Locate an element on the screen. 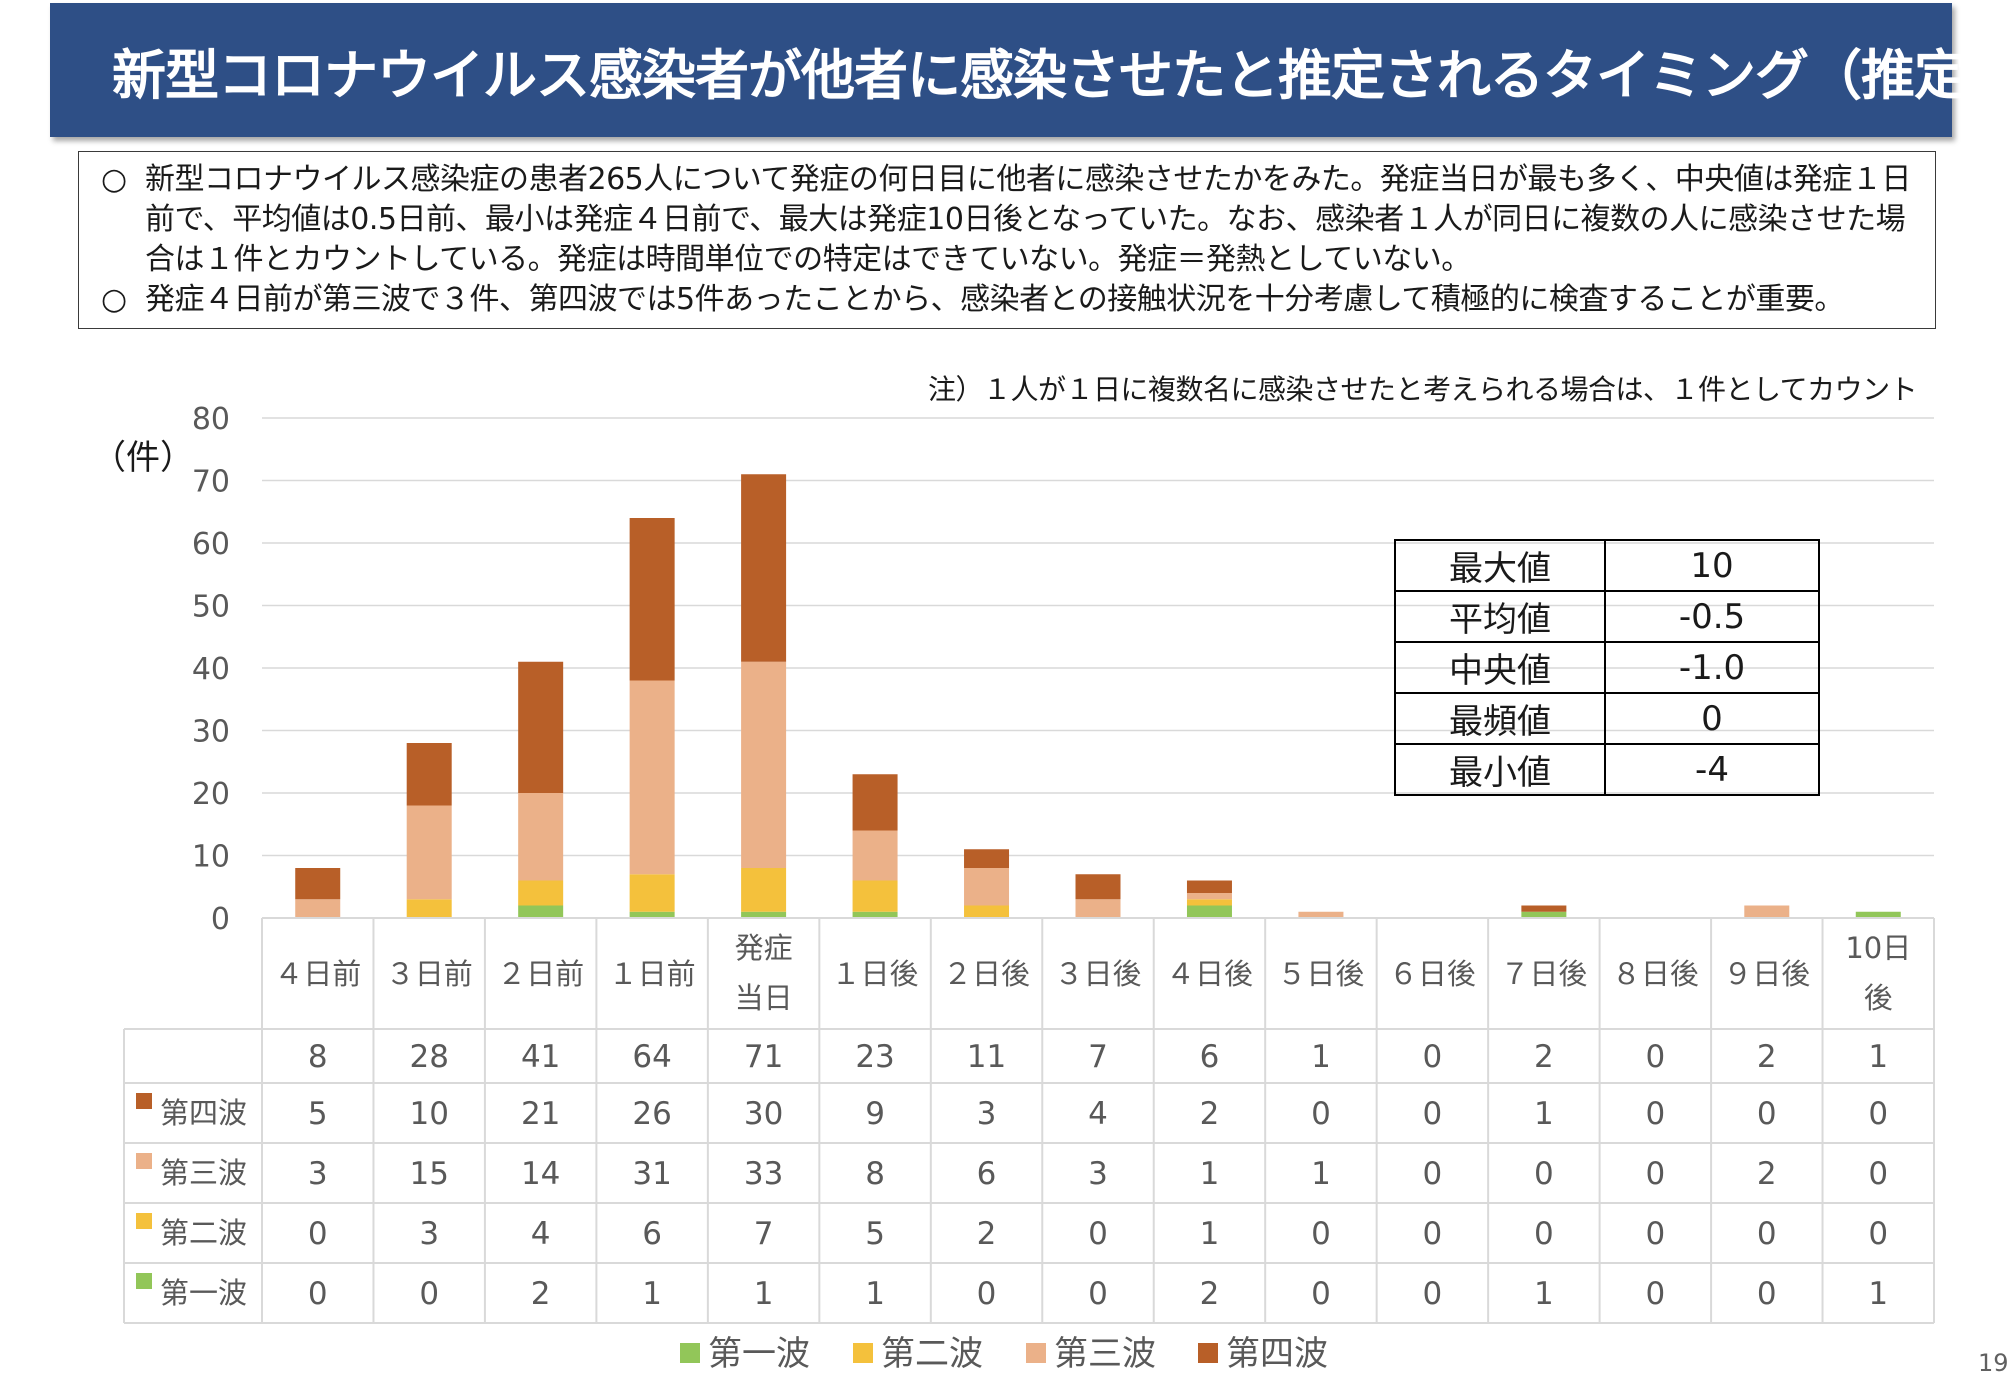  series-value: 33 is located at coordinates (763, 1174).